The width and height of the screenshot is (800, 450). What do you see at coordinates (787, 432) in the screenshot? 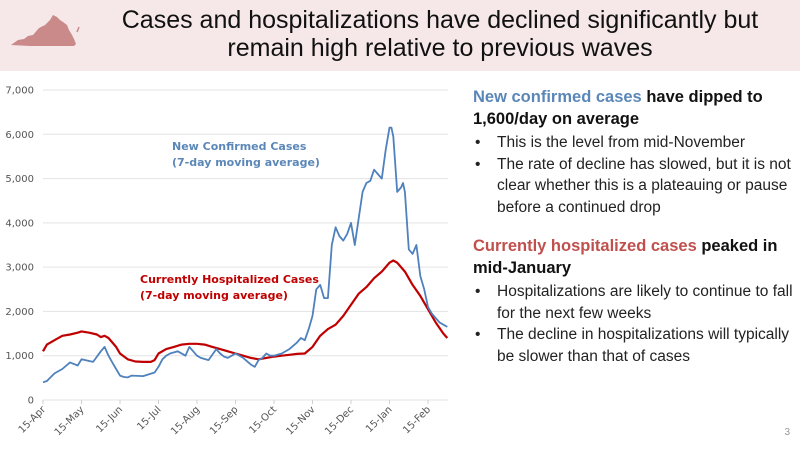
I see `page-number: 3` at bounding box center [787, 432].